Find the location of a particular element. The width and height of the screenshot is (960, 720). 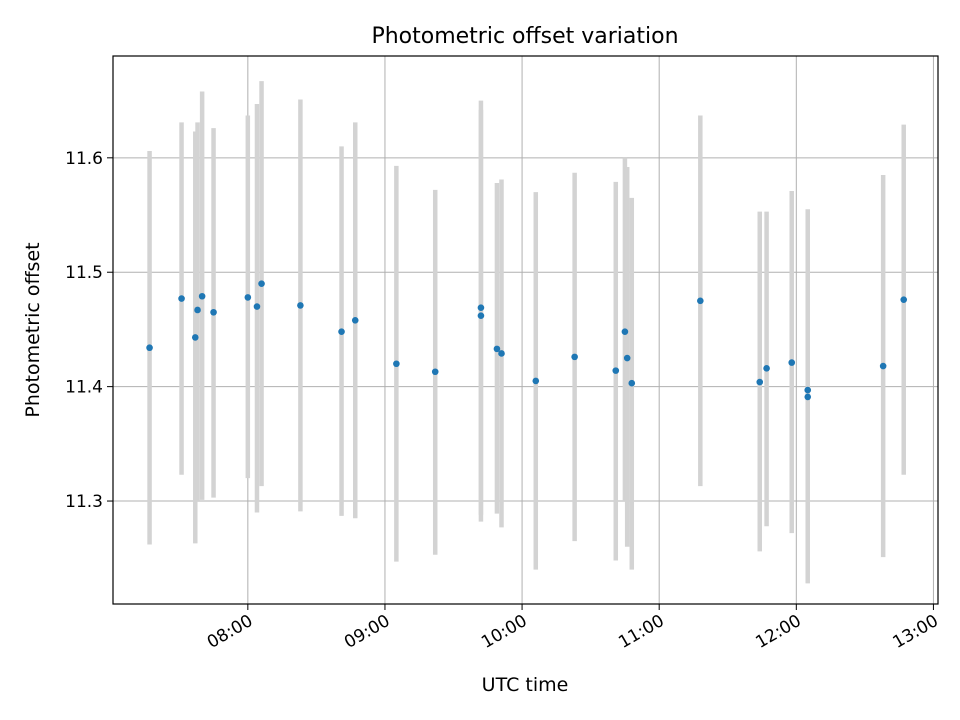

x-axis-label: UTC time is located at coordinates (525, 685).